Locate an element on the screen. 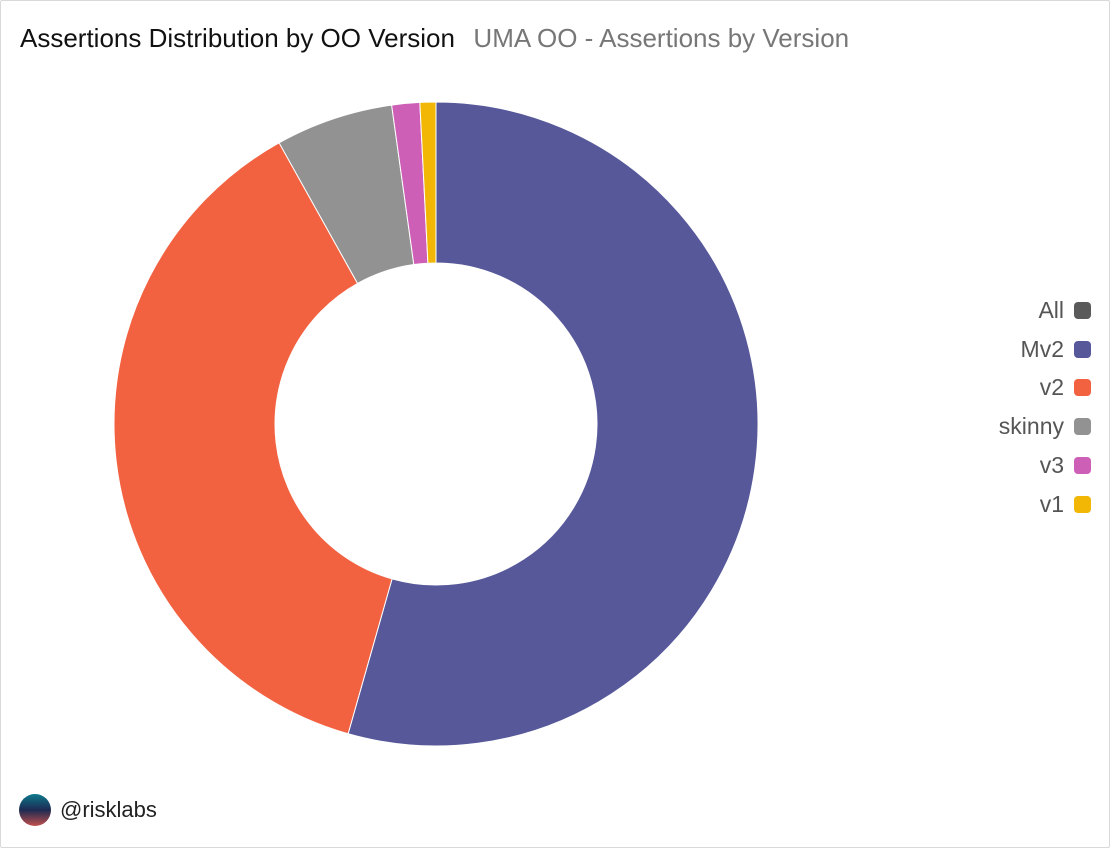 Image resolution: width=1110 pixels, height=848 pixels. legend-label: v1 is located at coordinates (1051, 503).